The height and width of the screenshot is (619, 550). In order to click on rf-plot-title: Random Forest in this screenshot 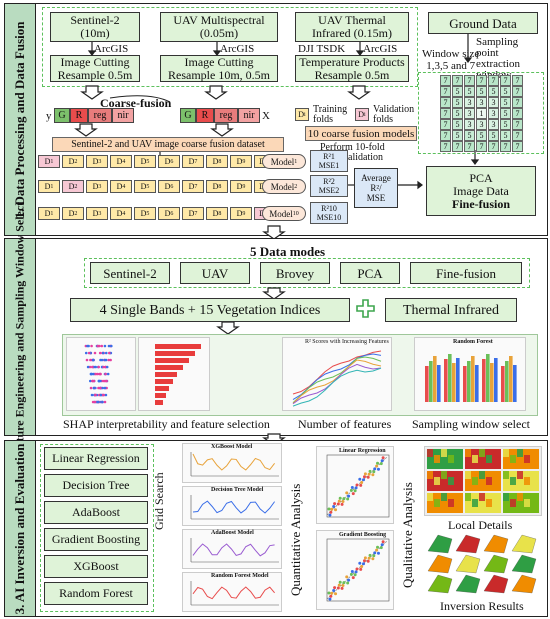, I will do `click(473, 342)`.